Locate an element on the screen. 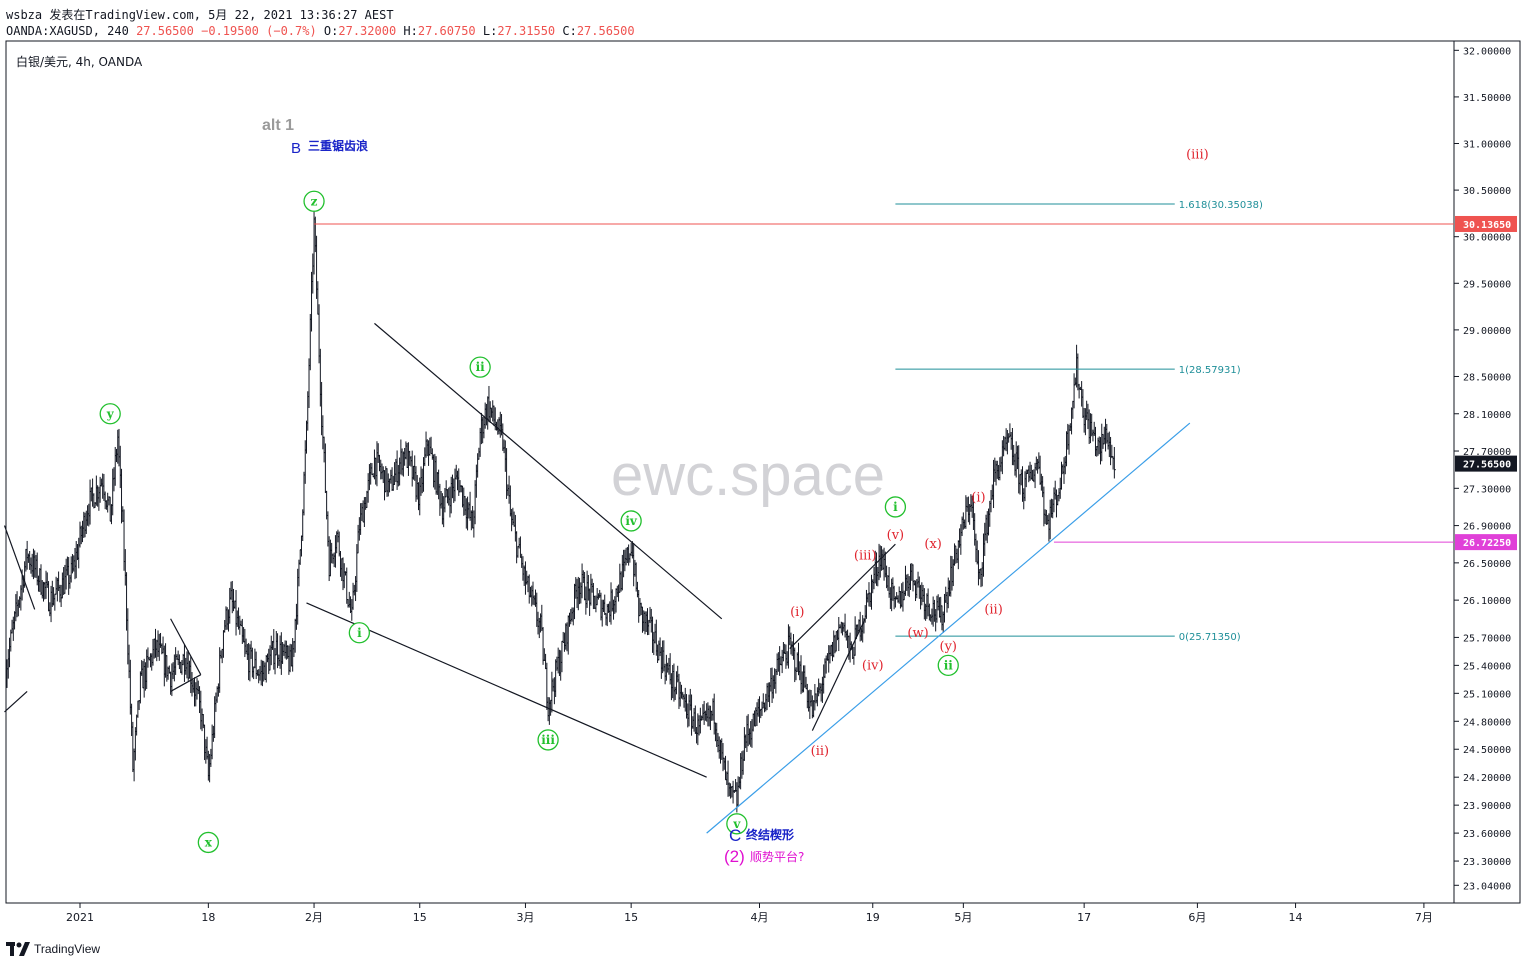 The width and height of the screenshot is (1525, 969). tradingview-brand: TradingView is located at coordinates (53, 949).